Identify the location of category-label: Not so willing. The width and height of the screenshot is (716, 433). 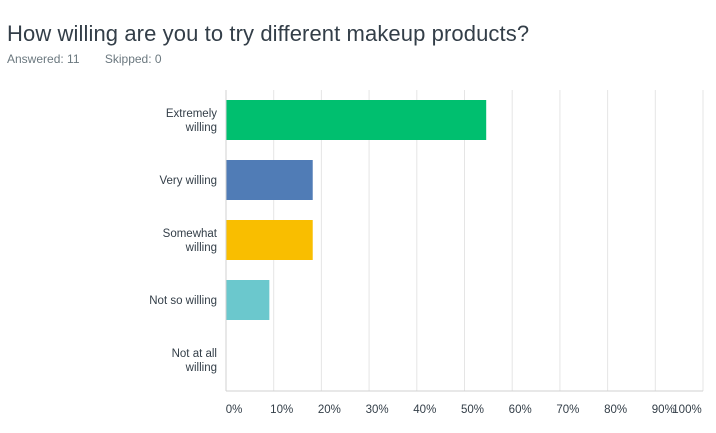
(183, 301).